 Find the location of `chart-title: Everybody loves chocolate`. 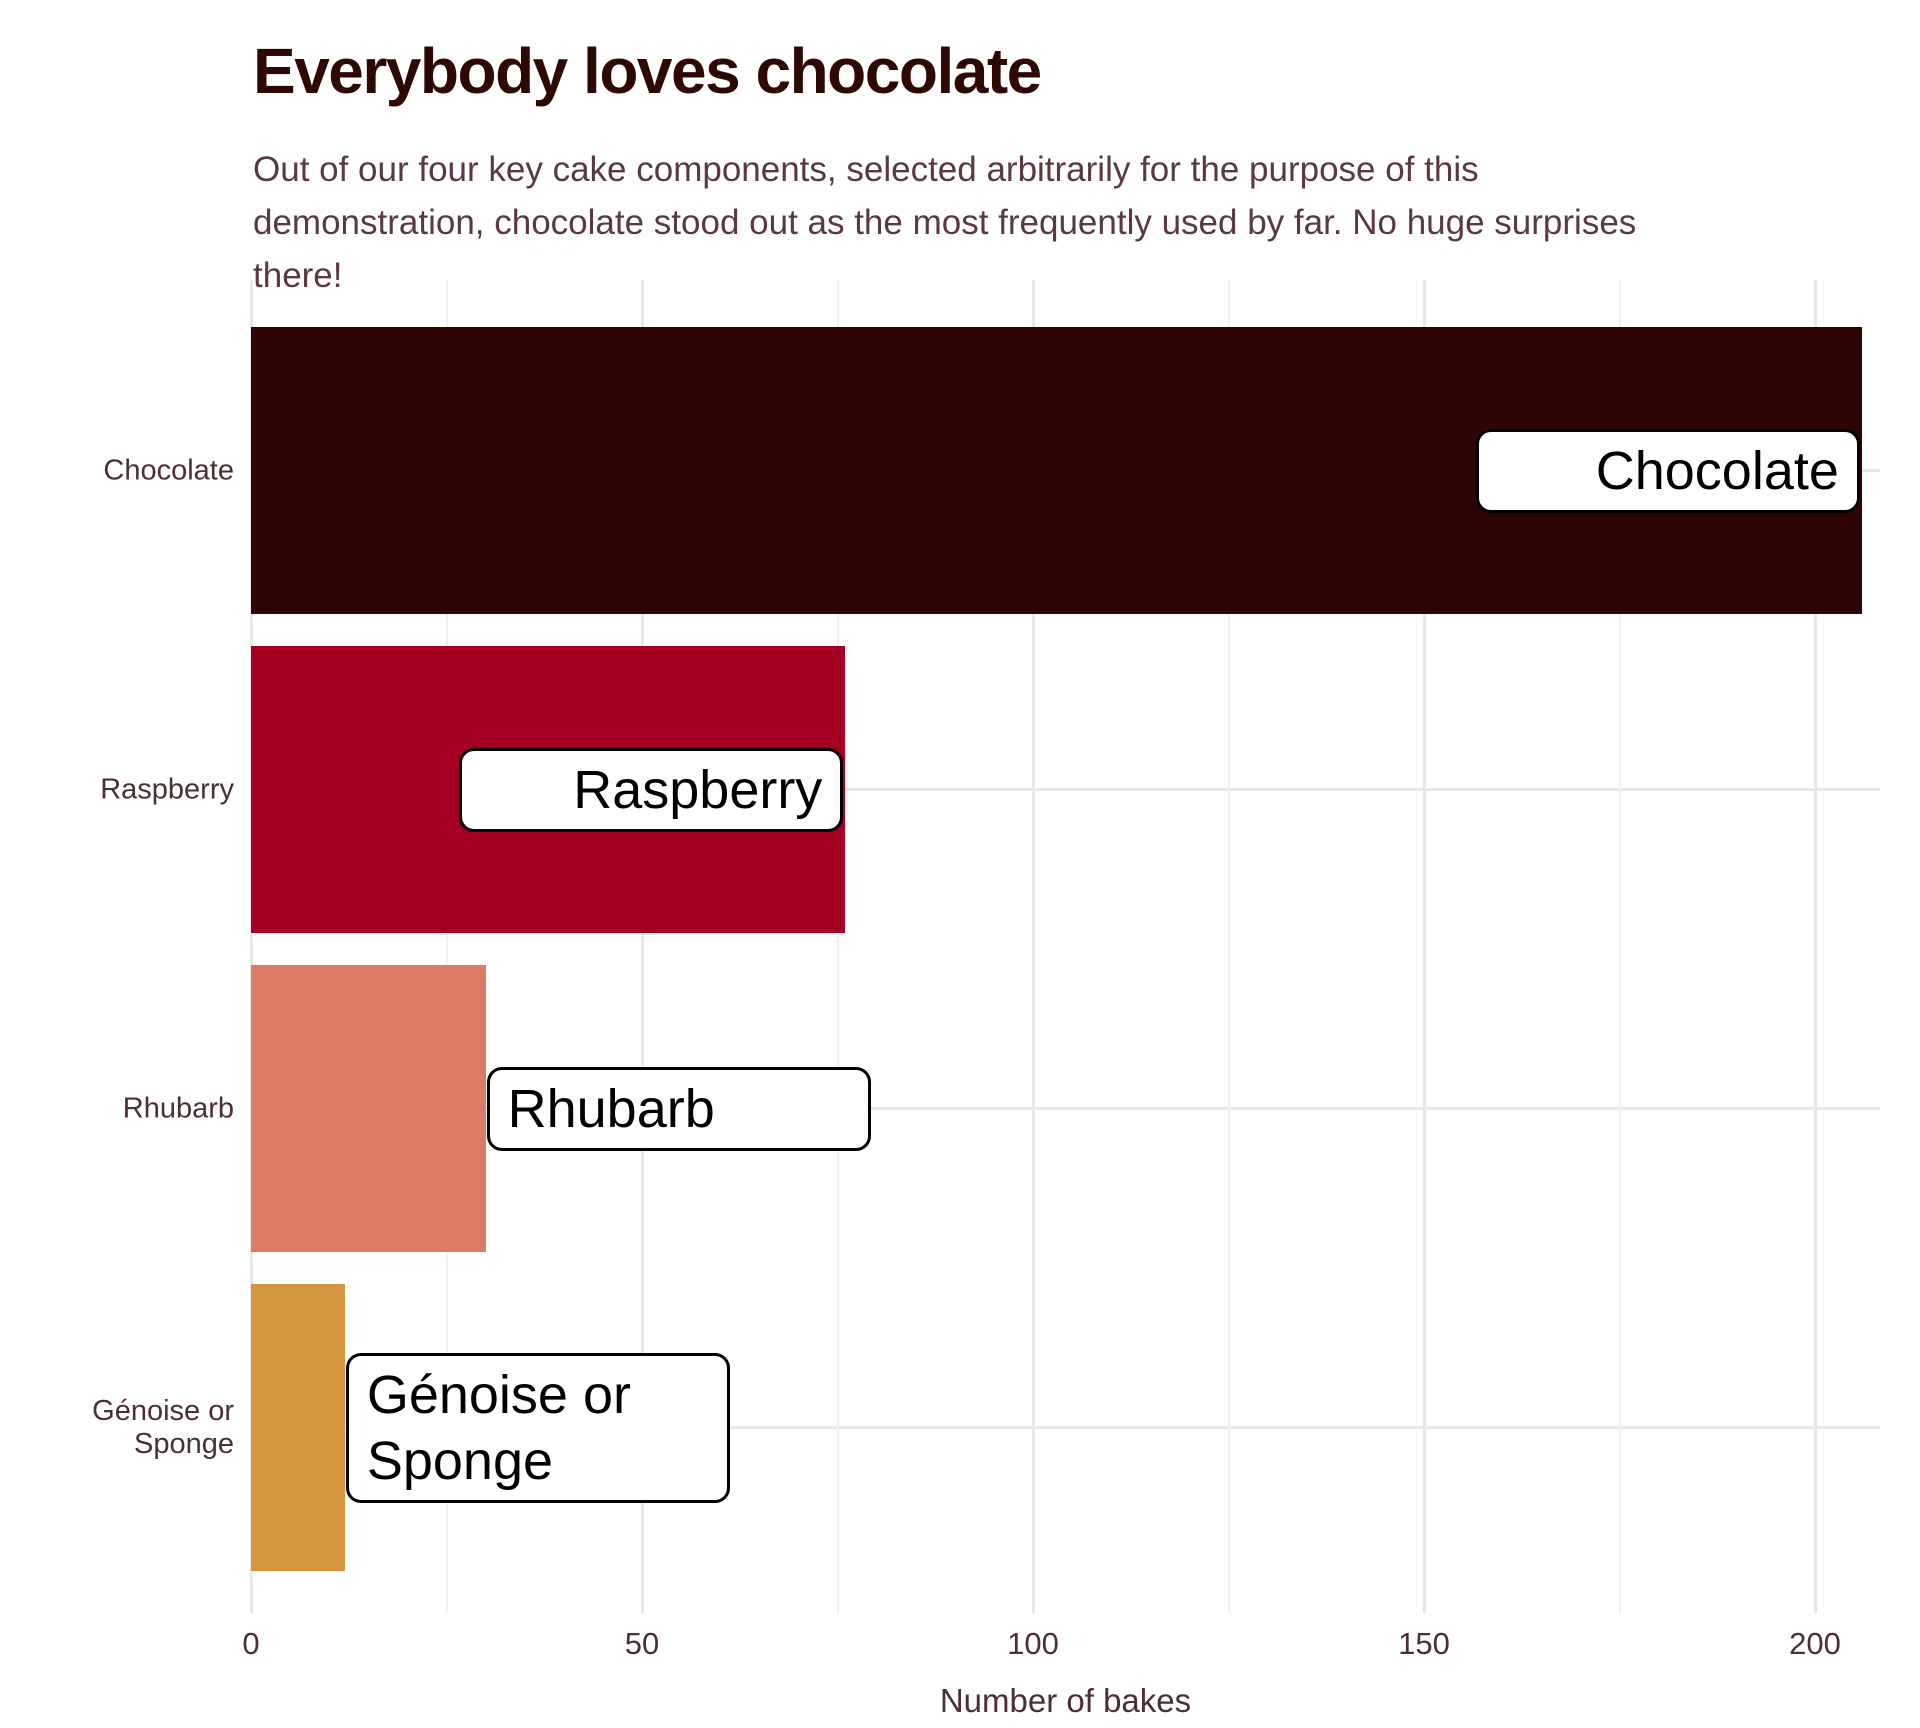

chart-title: Everybody loves chocolate is located at coordinates (647, 71).